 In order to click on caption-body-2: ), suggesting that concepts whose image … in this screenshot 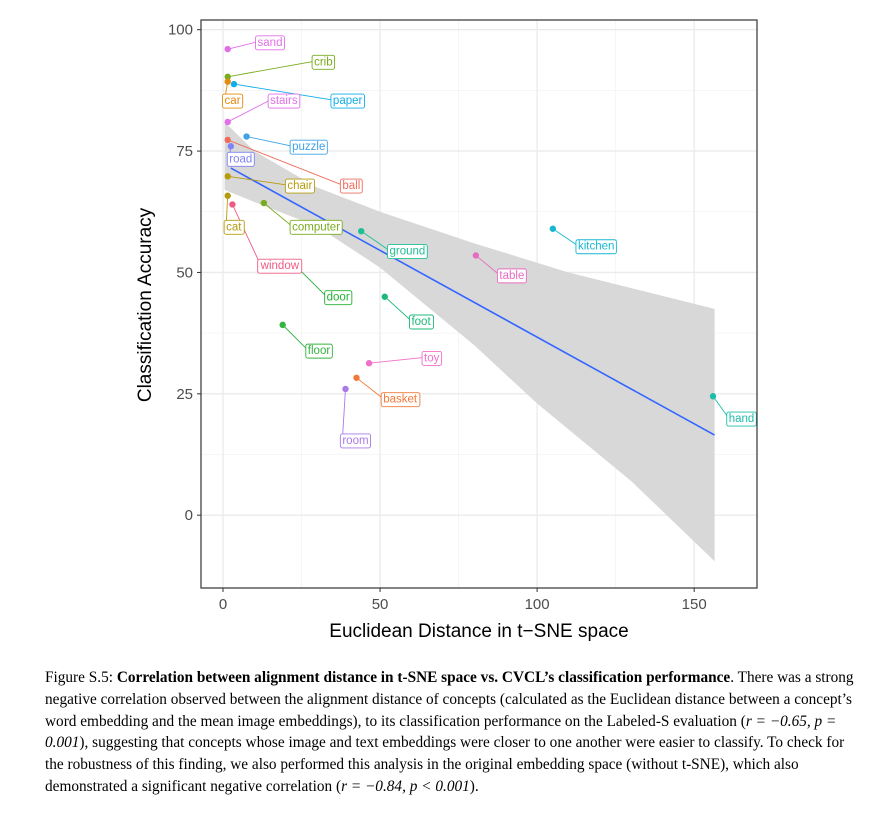, I will do `click(445, 764)`.